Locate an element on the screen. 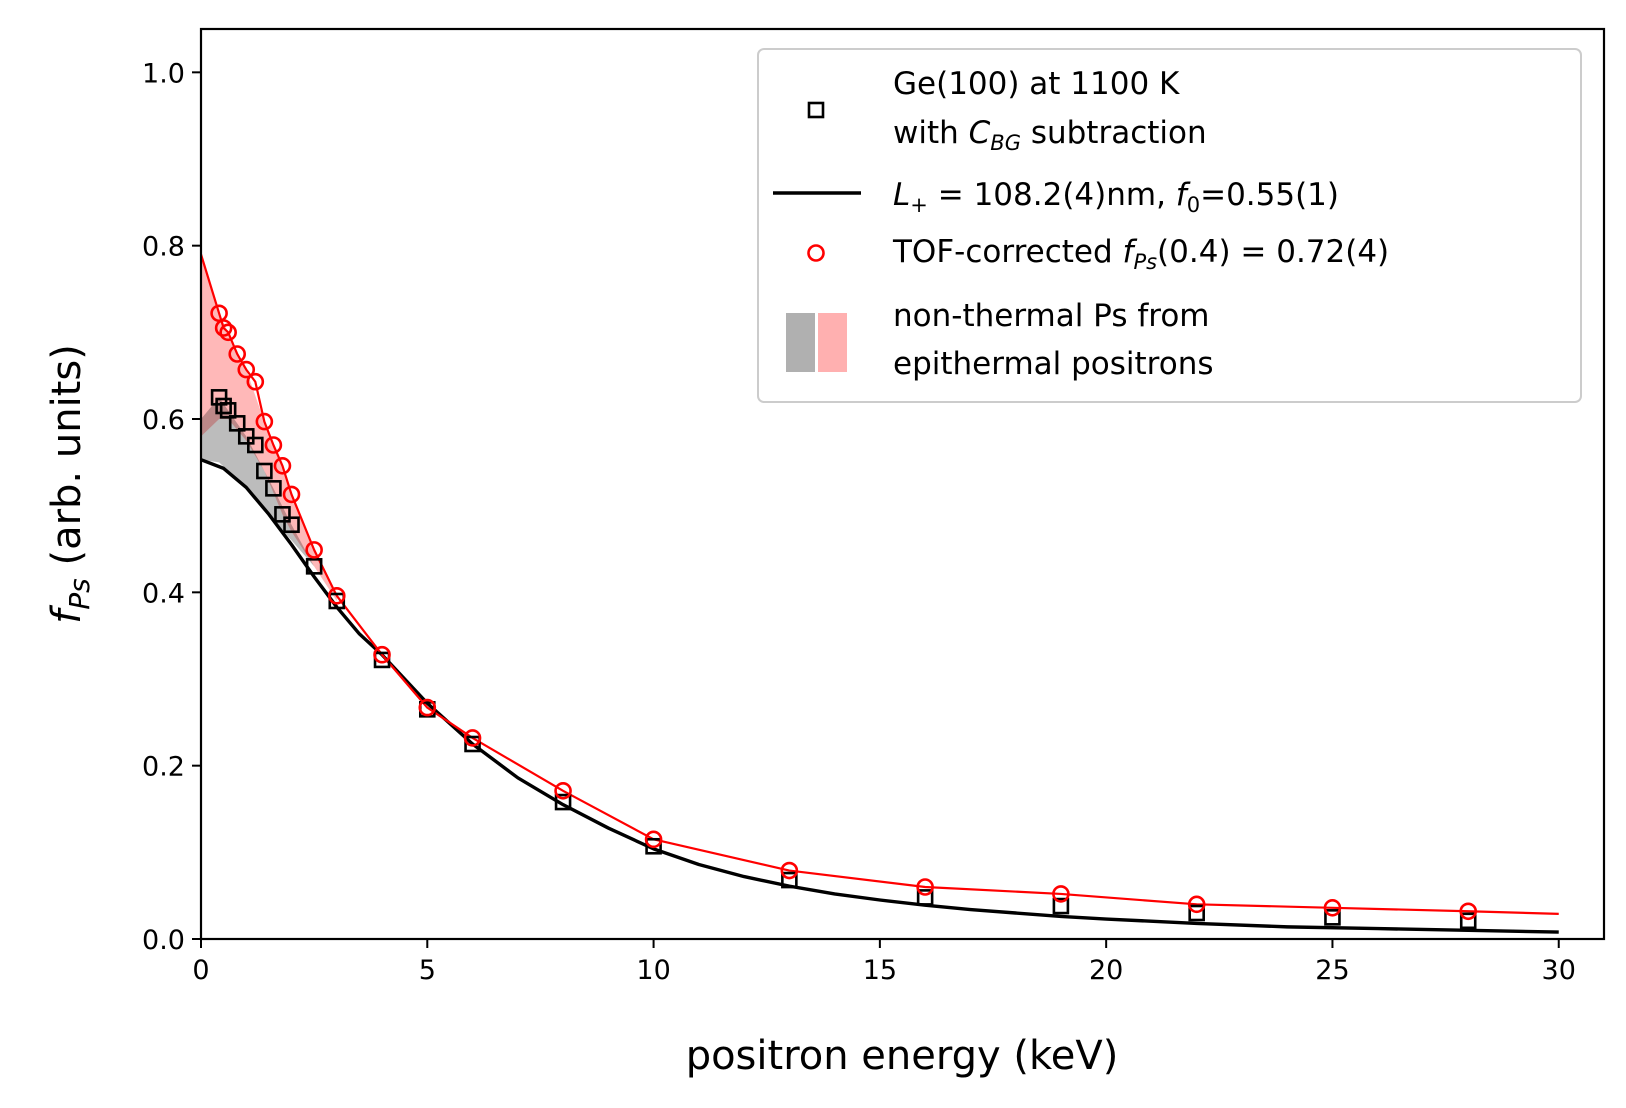 This screenshot has width=1626, height=1108. y-axis-title: fPs (arb. units) is located at coordinates (70, 484).